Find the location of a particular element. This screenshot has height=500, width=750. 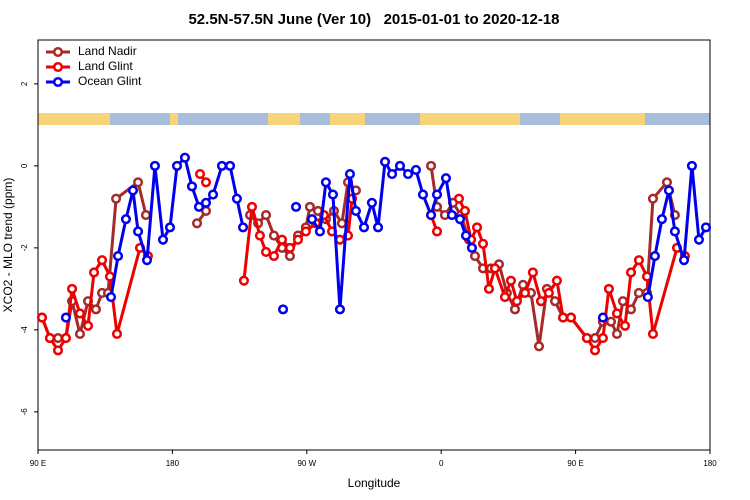

x-tick-label: 90 W is located at coordinates (306, 463).